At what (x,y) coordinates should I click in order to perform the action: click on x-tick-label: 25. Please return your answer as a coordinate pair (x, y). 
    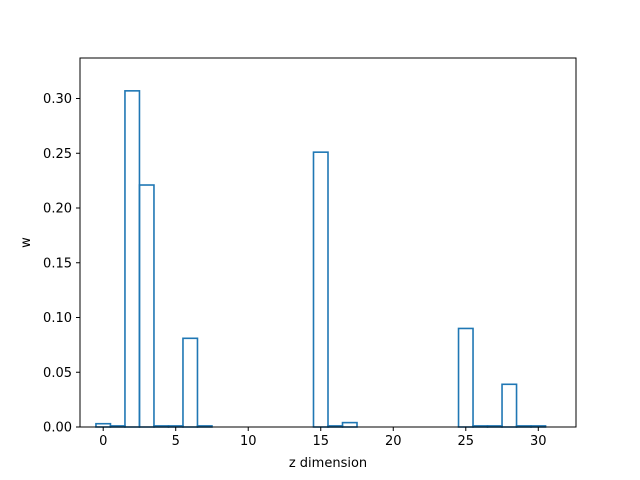
    Looking at the image, I should click on (466, 441).